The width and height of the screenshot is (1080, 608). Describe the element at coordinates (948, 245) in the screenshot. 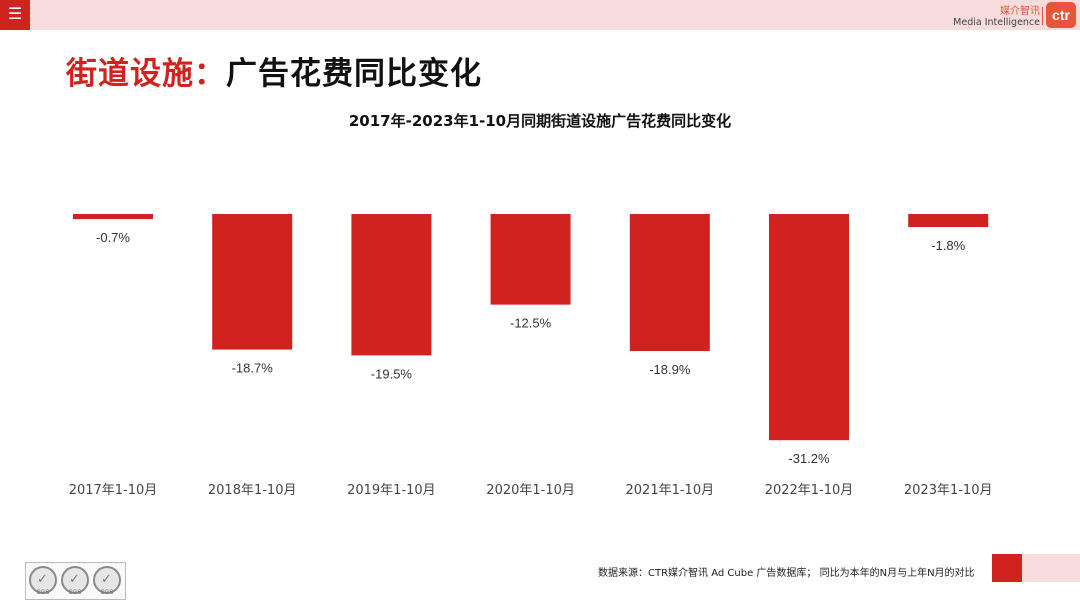

I see `data-label-7: -1.8%` at that location.